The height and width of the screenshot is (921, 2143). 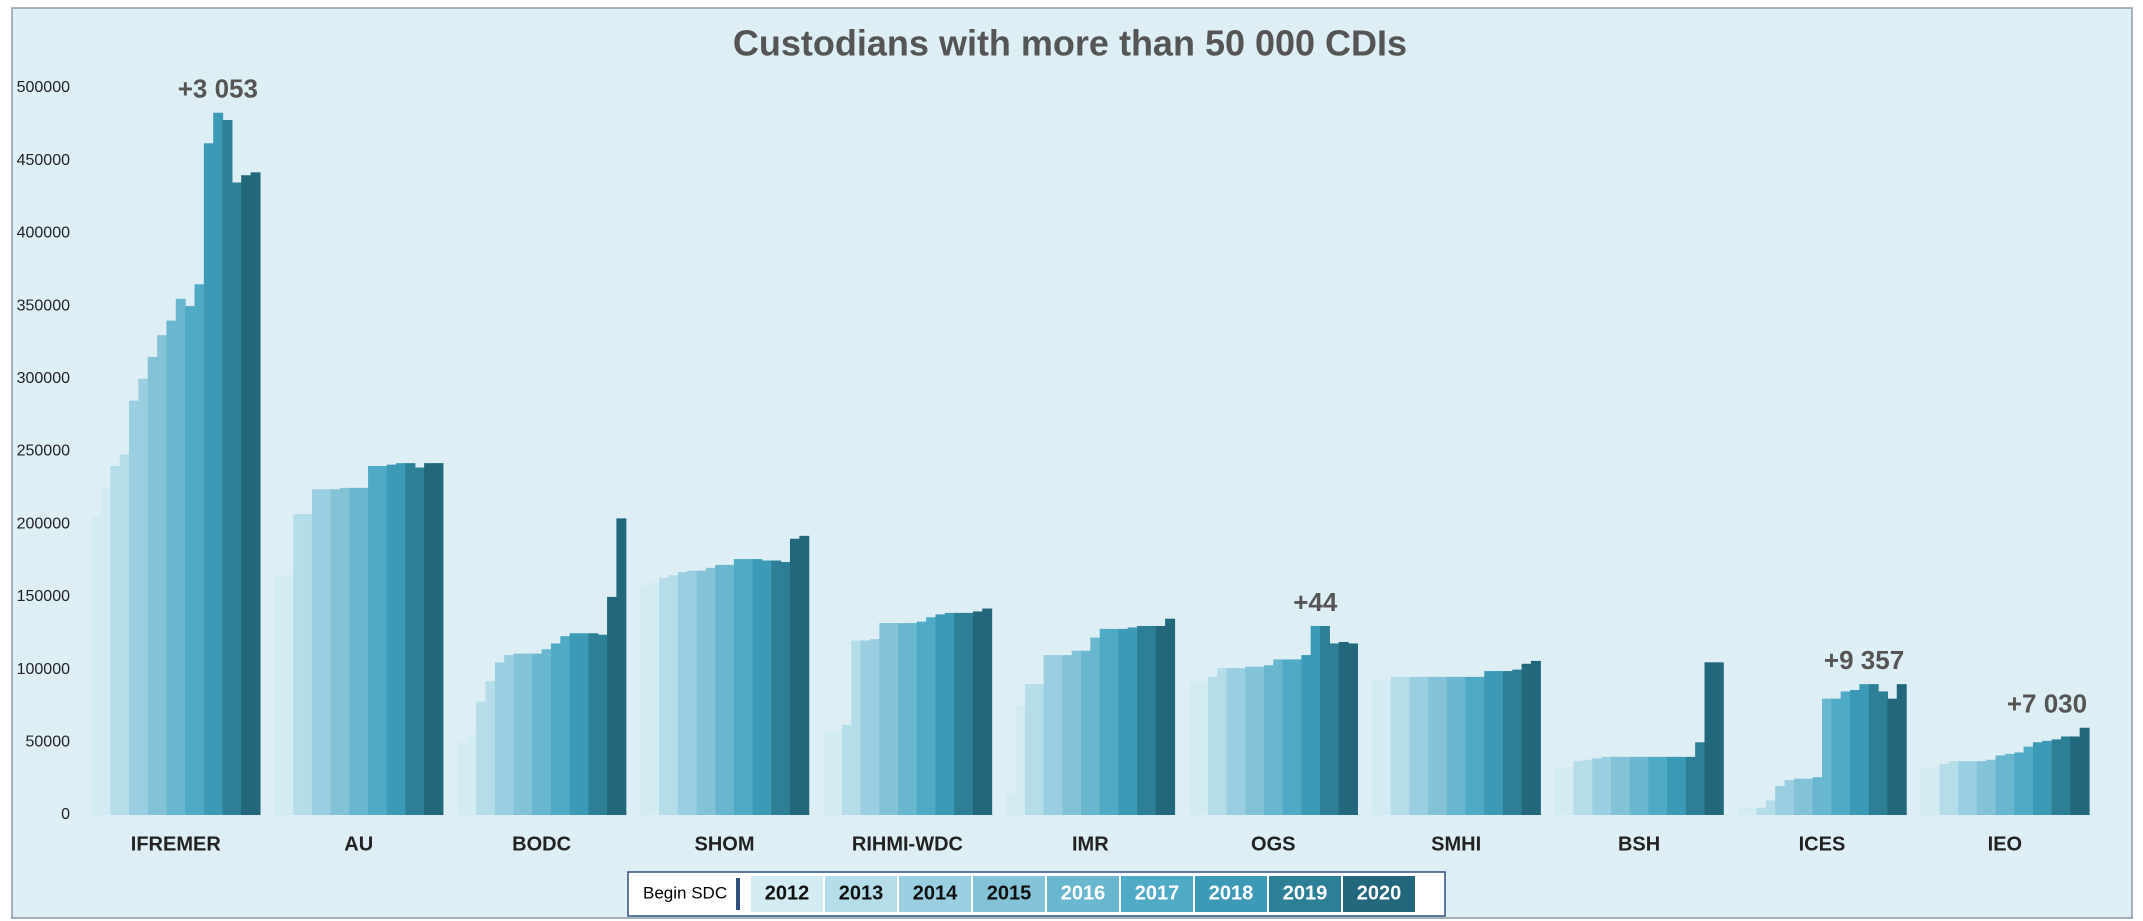 I want to click on annotation: +44, so click(x=1315, y=602).